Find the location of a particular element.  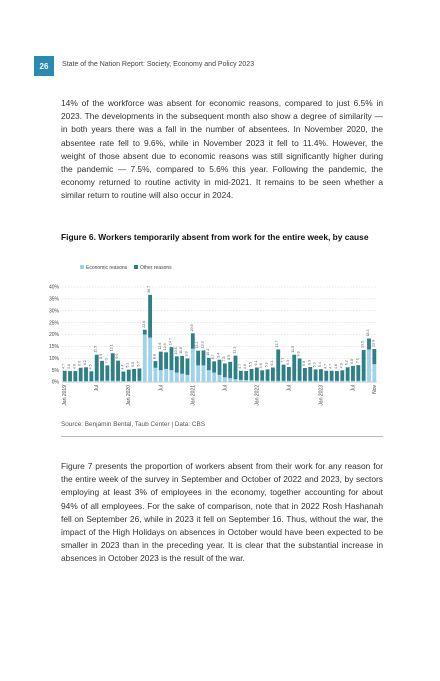

y-tick-label: 35% is located at coordinates (54, 300).